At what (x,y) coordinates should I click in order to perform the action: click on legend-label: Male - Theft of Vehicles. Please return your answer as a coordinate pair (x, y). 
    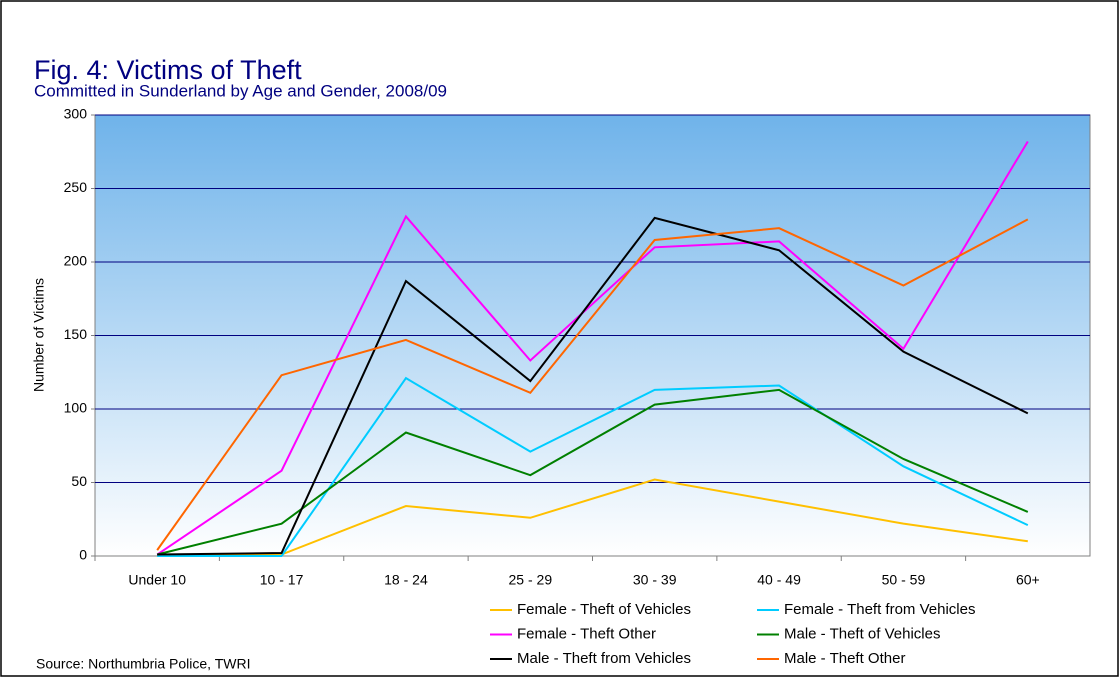
    Looking at the image, I should click on (862, 633).